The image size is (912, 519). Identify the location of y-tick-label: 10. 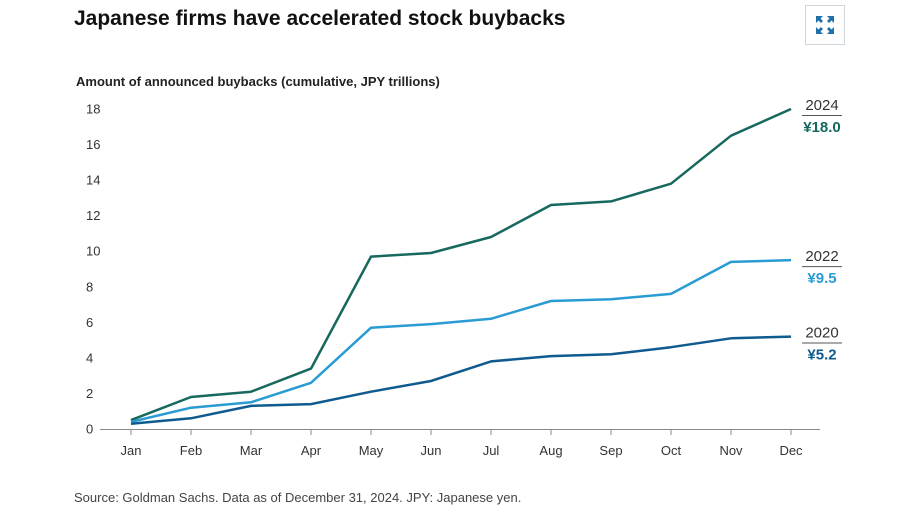
(93, 251).